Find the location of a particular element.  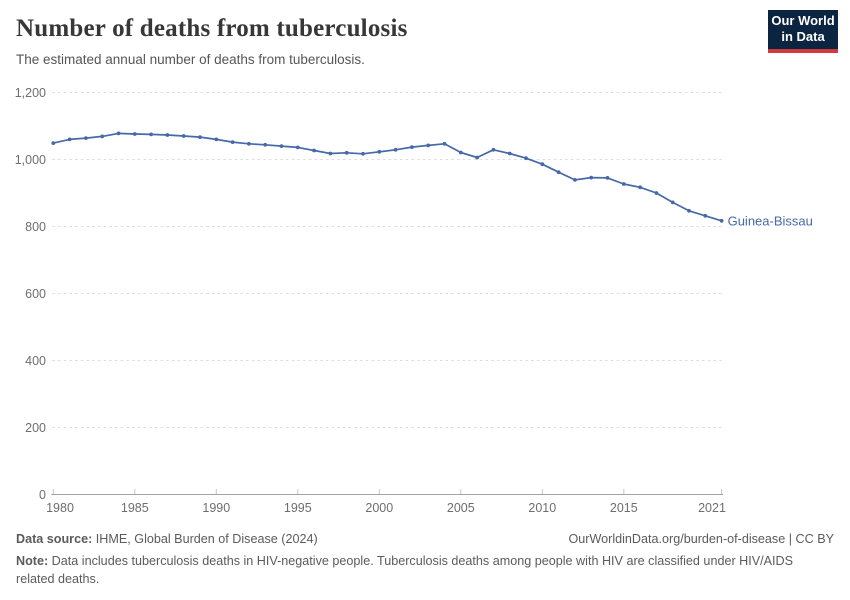

data-point-2012 is located at coordinates (575, 180).